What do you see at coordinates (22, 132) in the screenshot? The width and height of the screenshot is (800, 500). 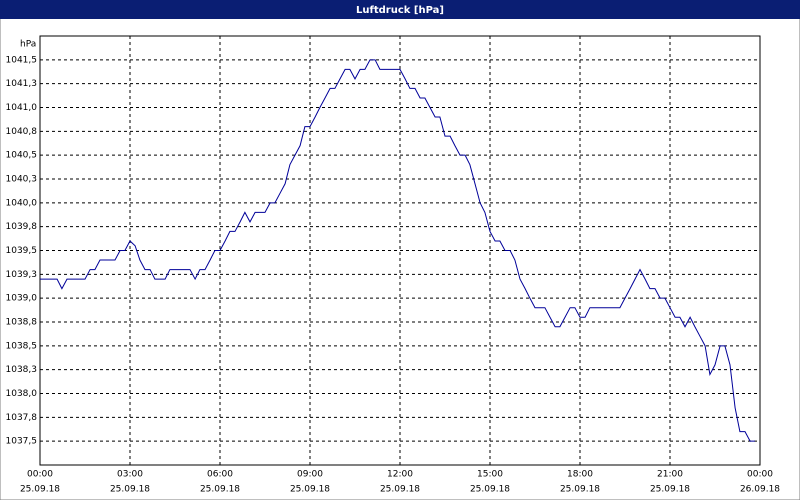 I see `y-tick-label: 1040,8` at bounding box center [22, 132].